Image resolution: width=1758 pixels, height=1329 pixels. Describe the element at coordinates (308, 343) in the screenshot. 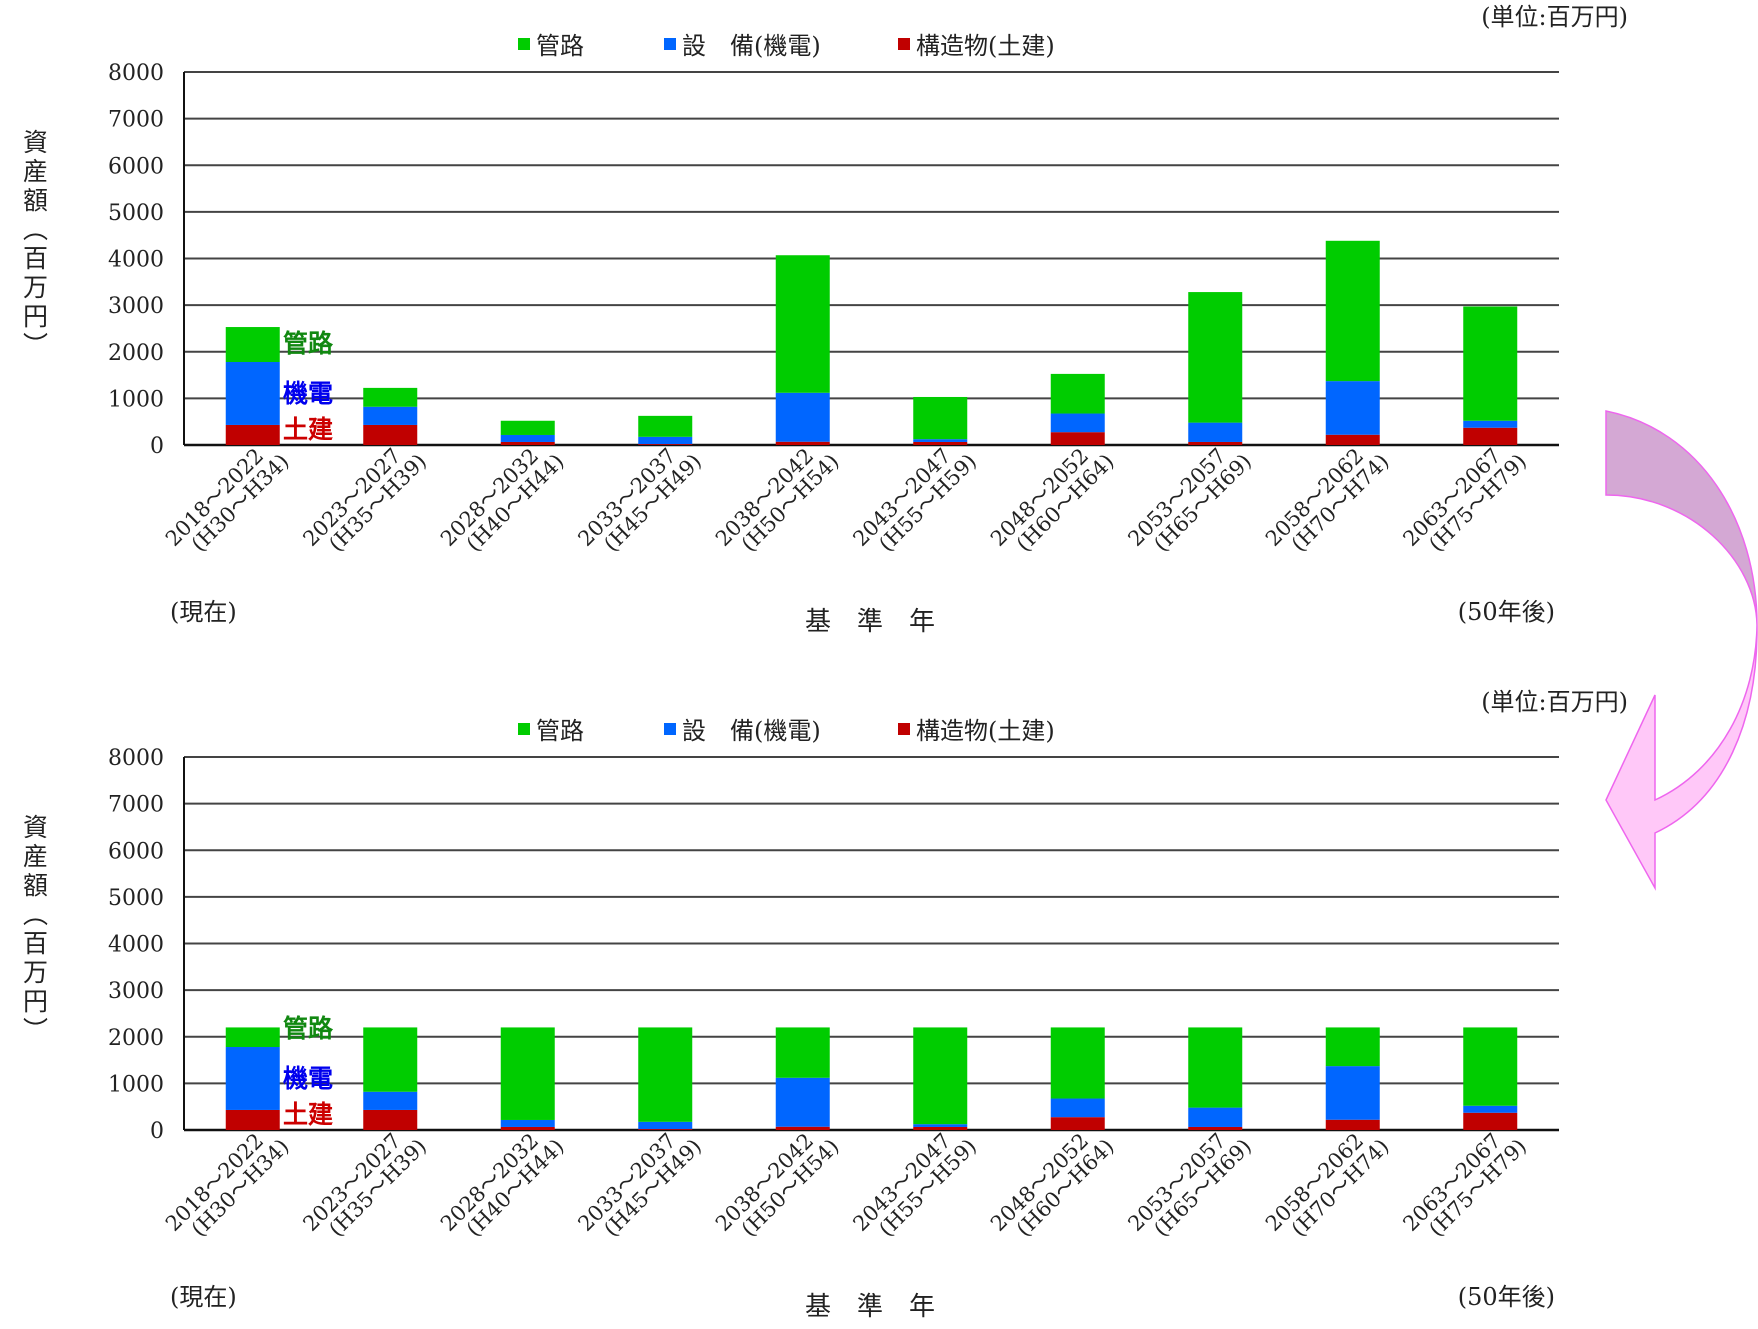

I see `inbar-label: 管路` at that location.